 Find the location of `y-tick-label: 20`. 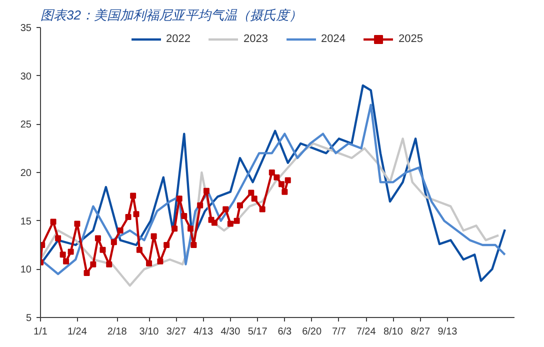

y-tick-label: 20 is located at coordinates (26, 173).